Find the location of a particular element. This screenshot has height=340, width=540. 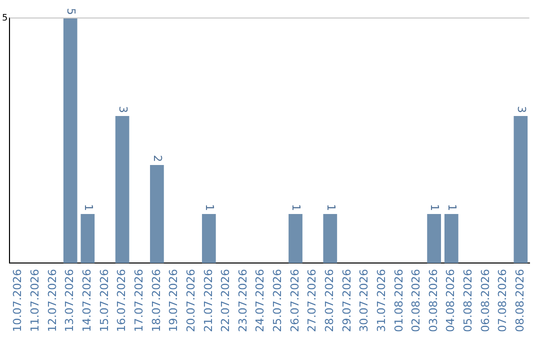

x-tick-label: 27.07.2026 is located at coordinates (312, 300).